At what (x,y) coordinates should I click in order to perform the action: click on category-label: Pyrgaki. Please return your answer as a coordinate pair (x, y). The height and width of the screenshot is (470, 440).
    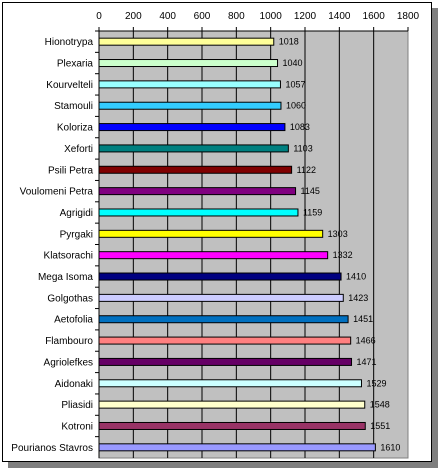
    Looking at the image, I should click on (76, 234).